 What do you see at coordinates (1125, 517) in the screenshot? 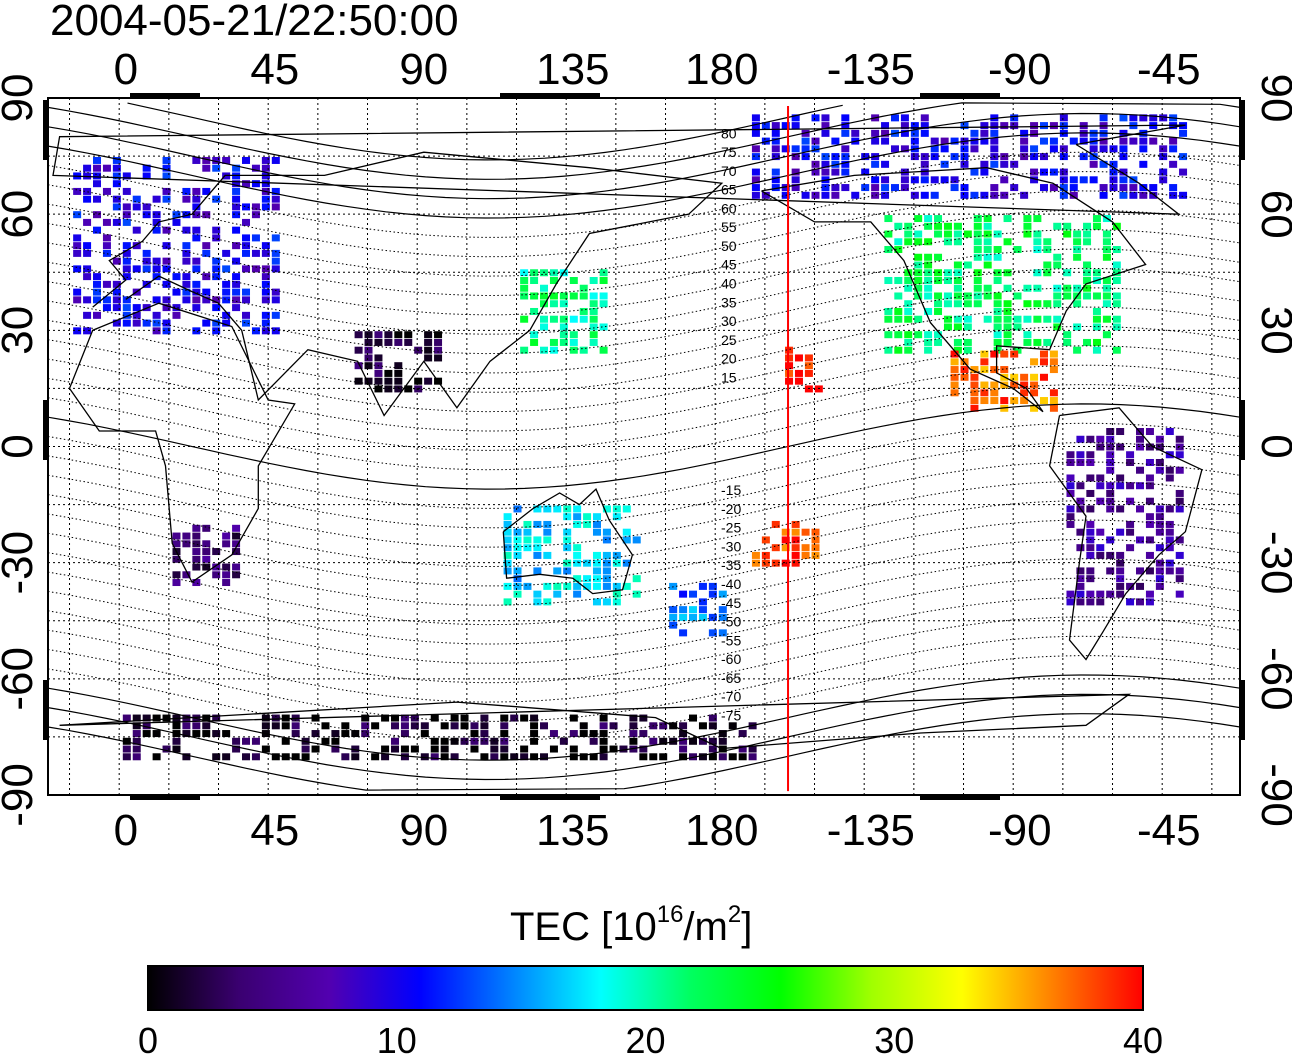
I see `tec-region-south-america` at bounding box center [1125, 517].